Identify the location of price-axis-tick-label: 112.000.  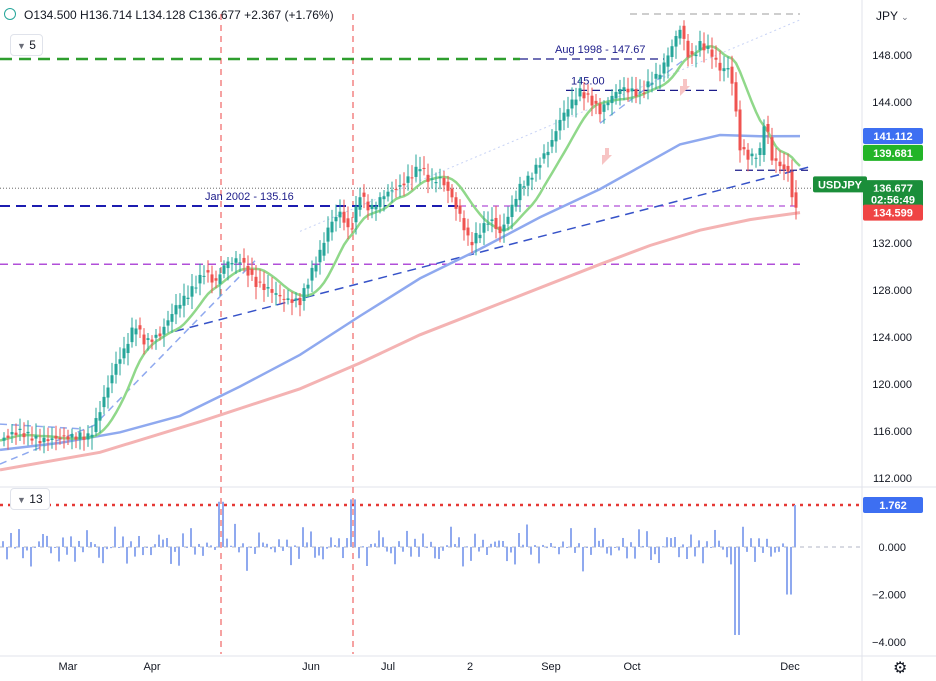
(892, 479).